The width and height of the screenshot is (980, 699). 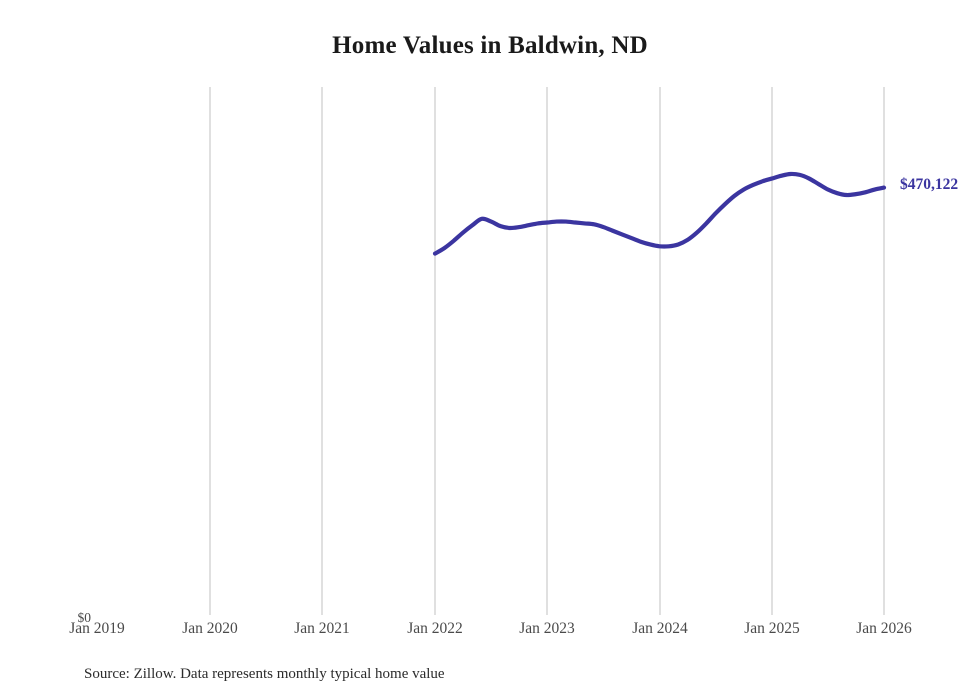 I want to click on x-tick-label-jan-2025: Jan 2025, so click(x=772, y=628).